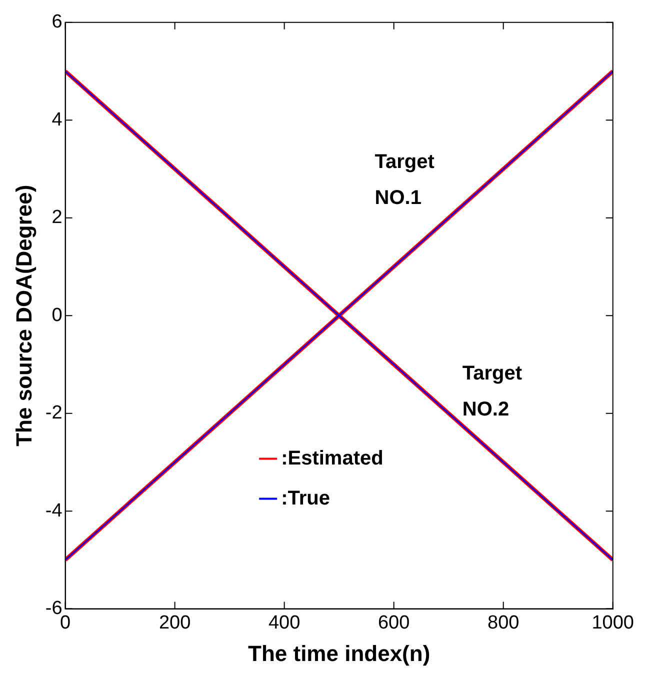 The height and width of the screenshot is (680, 645). I want to click on y-tick-label: 0, so click(57, 315).